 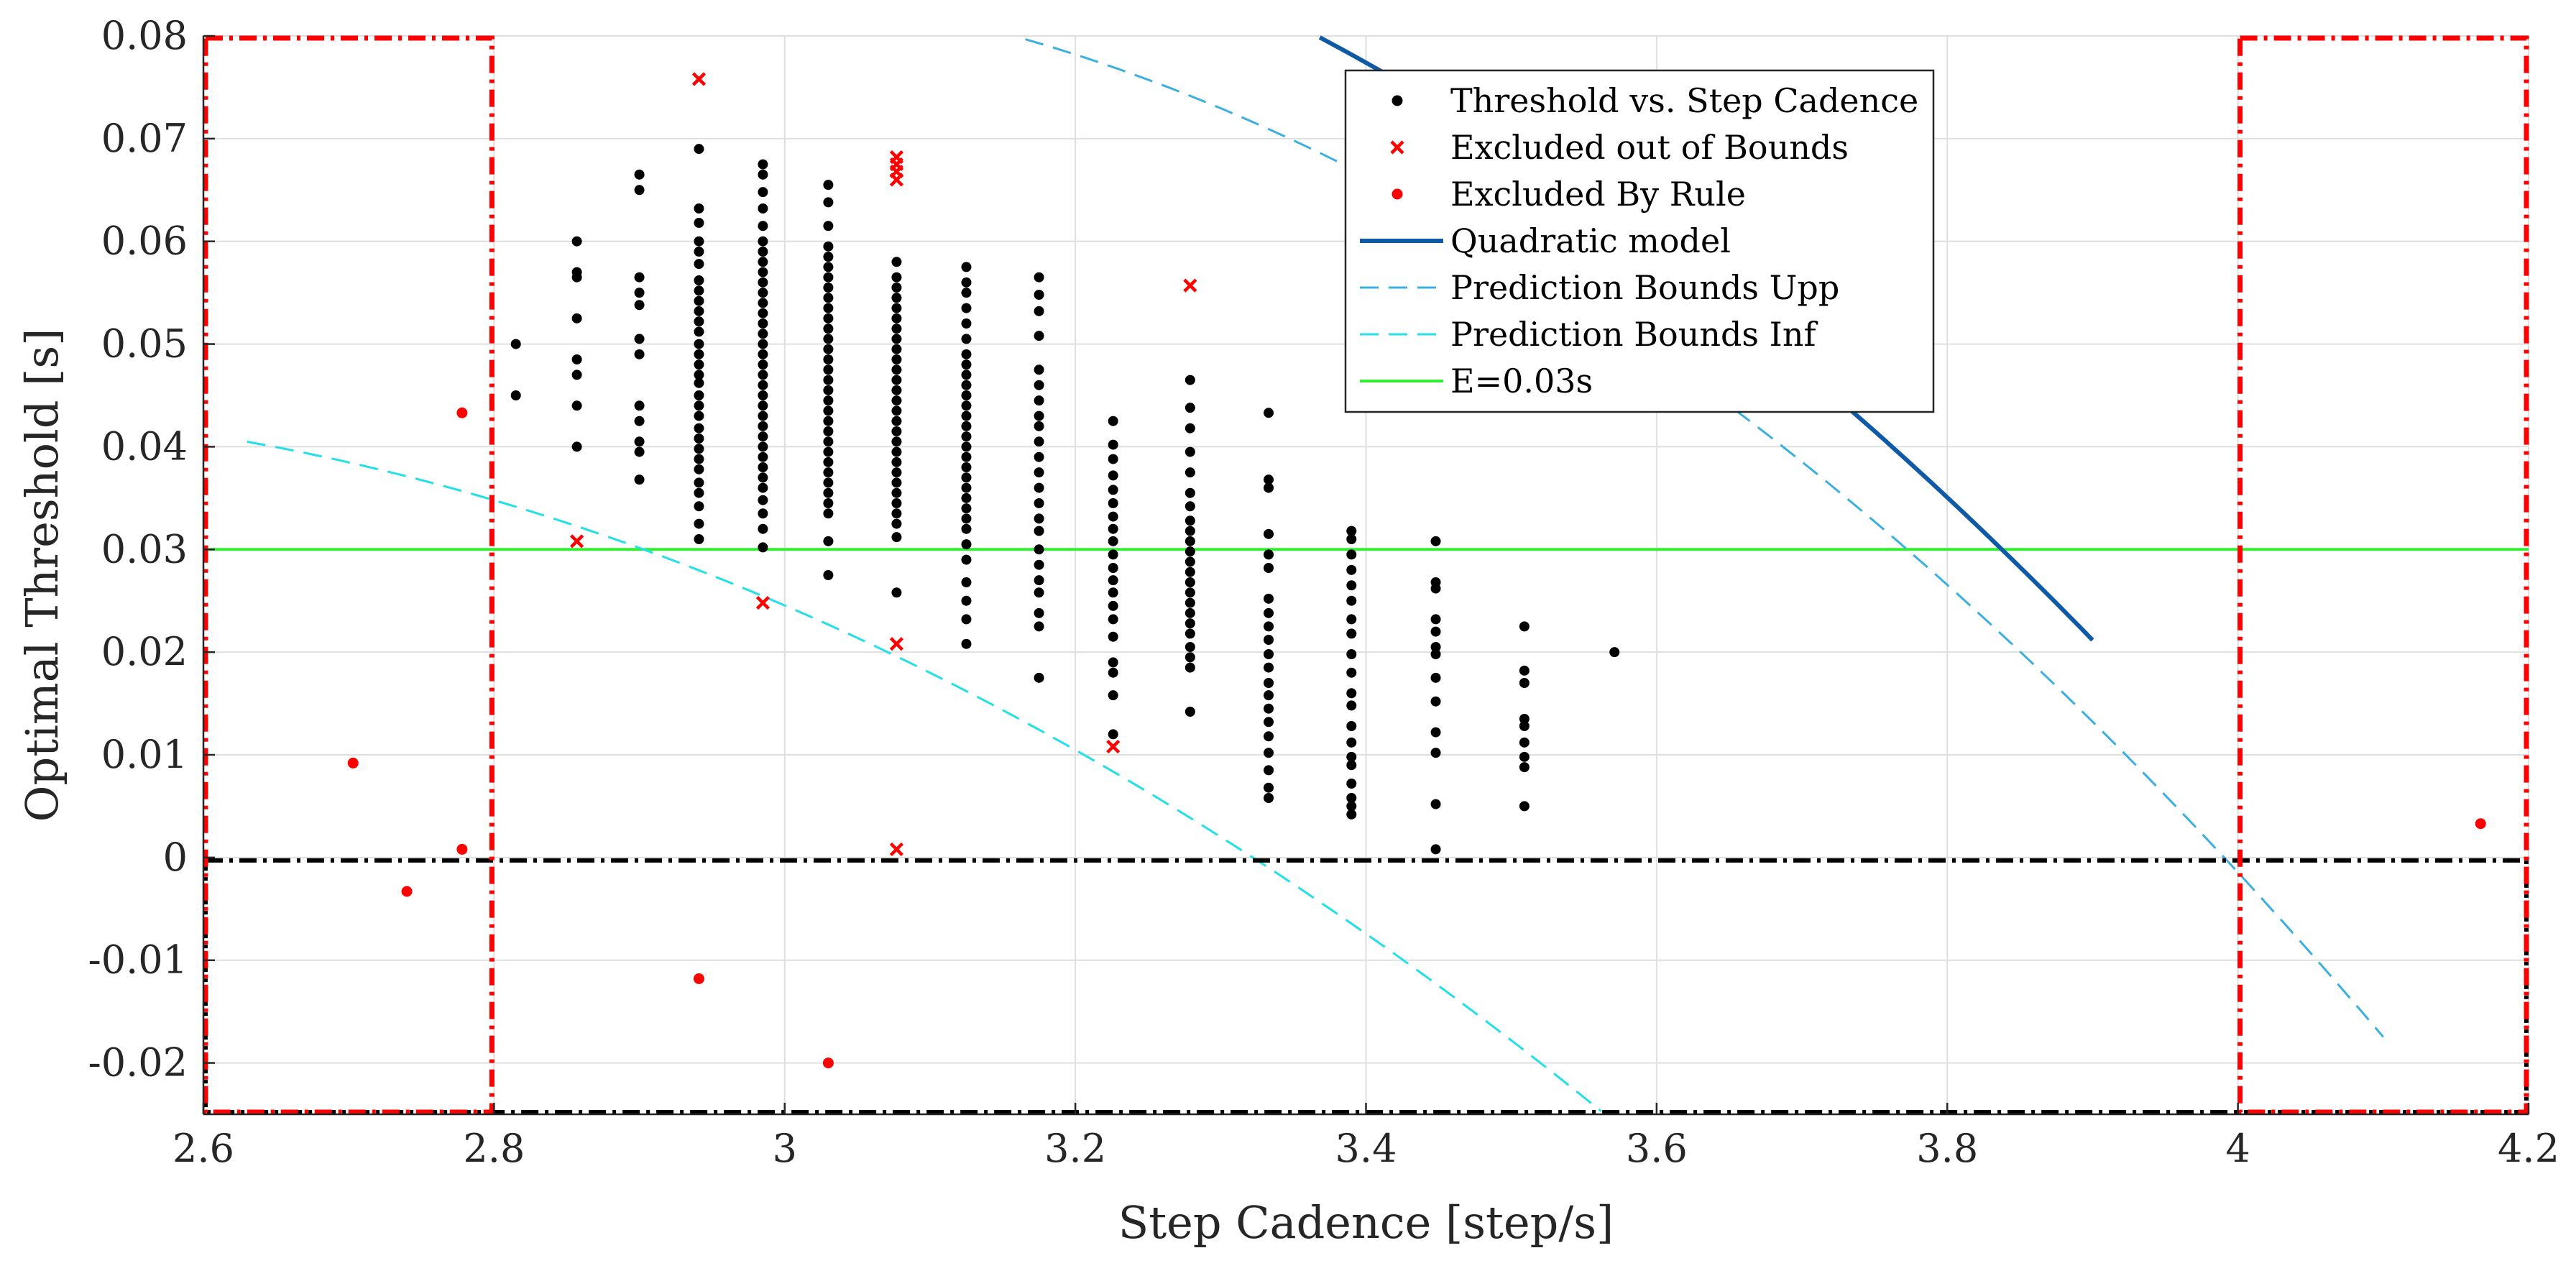 I want to click on x-tick-label: 3.4, so click(x=1366, y=1148).